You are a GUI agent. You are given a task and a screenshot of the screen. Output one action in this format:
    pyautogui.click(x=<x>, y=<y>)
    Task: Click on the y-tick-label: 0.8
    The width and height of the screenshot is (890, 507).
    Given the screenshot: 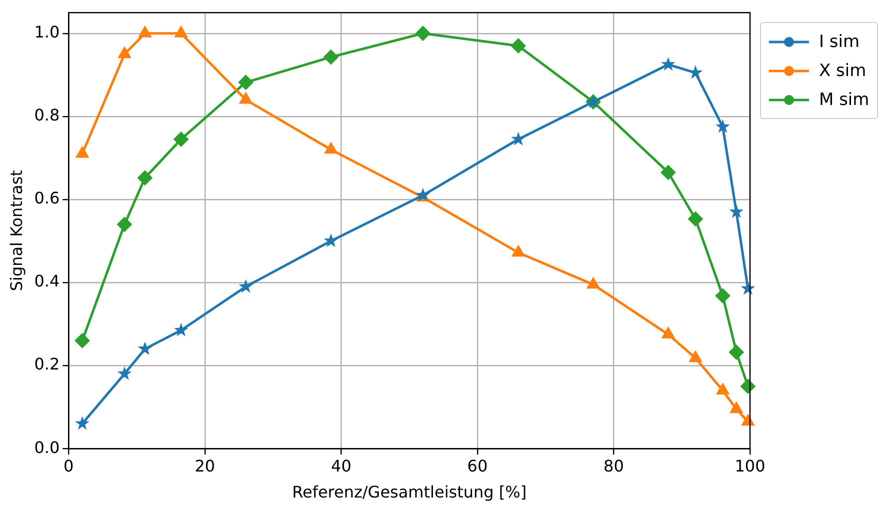 What is the action you would take?
    pyautogui.click(x=47, y=115)
    